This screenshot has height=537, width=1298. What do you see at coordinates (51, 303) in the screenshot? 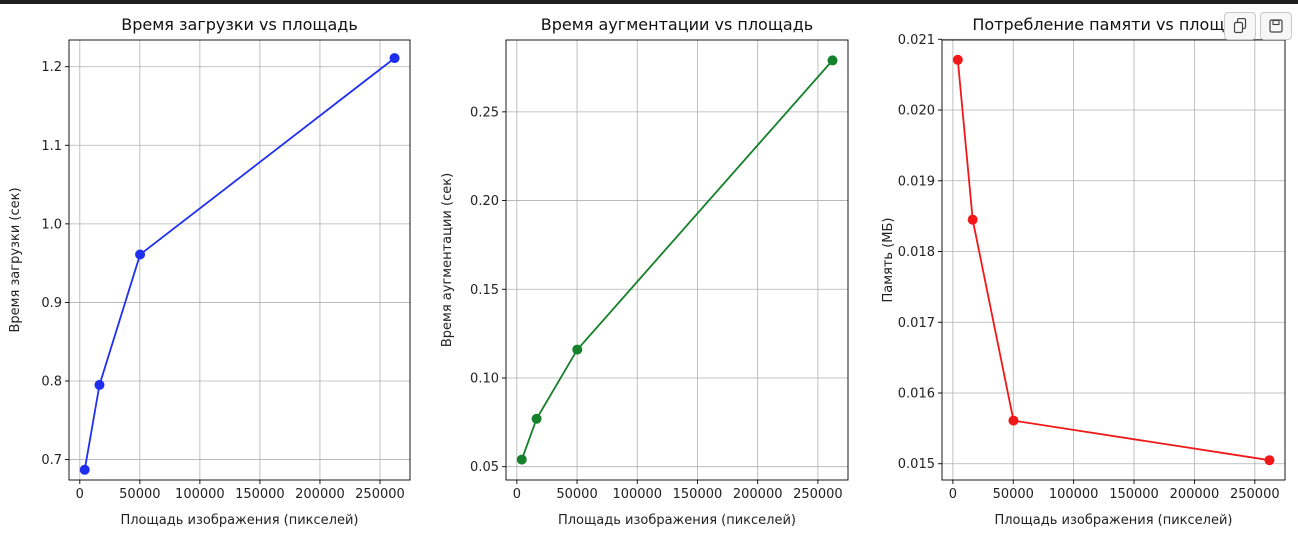
I see `y-tick-label: 0.9` at bounding box center [51, 303].